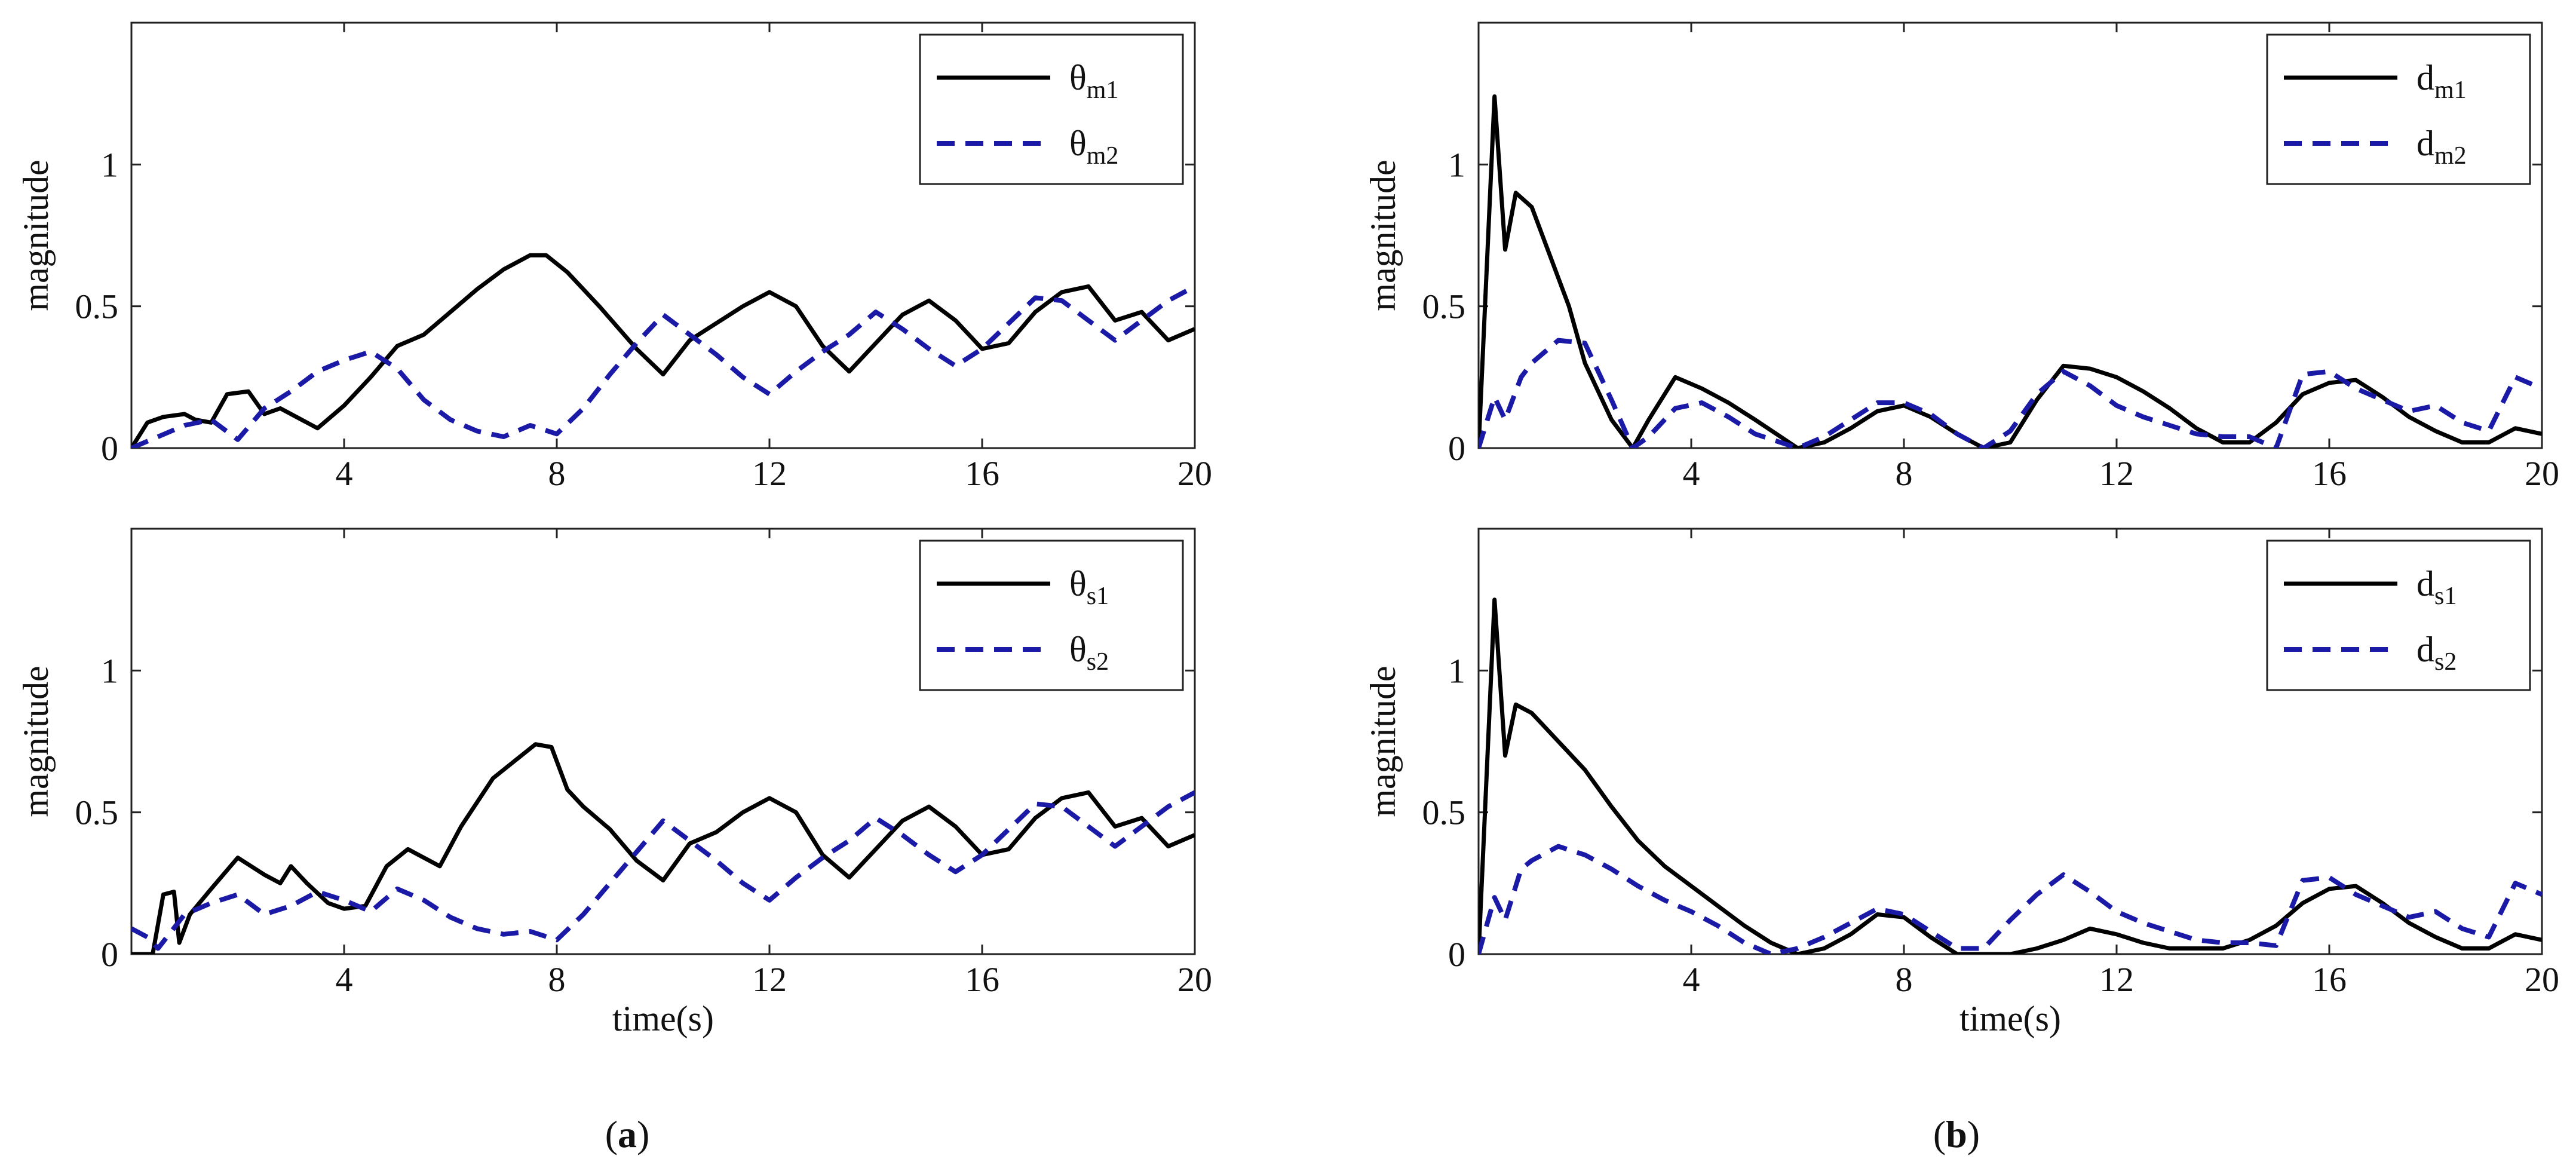 The height and width of the screenshot is (1168, 2576). I want to click on legend-label-s2: θs2, so click(1089, 653).